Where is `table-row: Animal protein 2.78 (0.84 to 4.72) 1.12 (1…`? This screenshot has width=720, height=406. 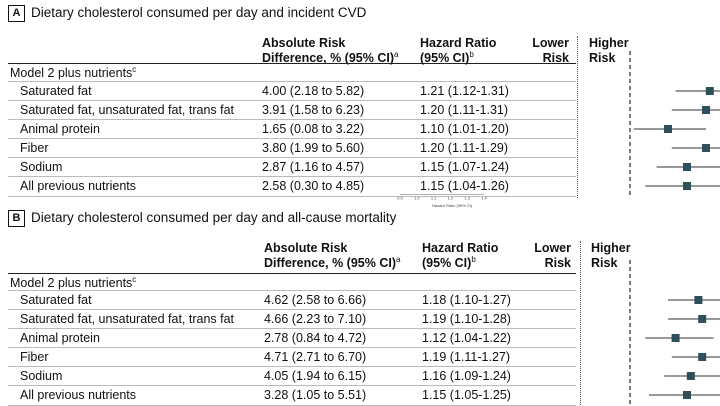
table-row: Animal protein 2.78 (0.84 to 4.72) 1.12 (1… is located at coordinates (292, 338).